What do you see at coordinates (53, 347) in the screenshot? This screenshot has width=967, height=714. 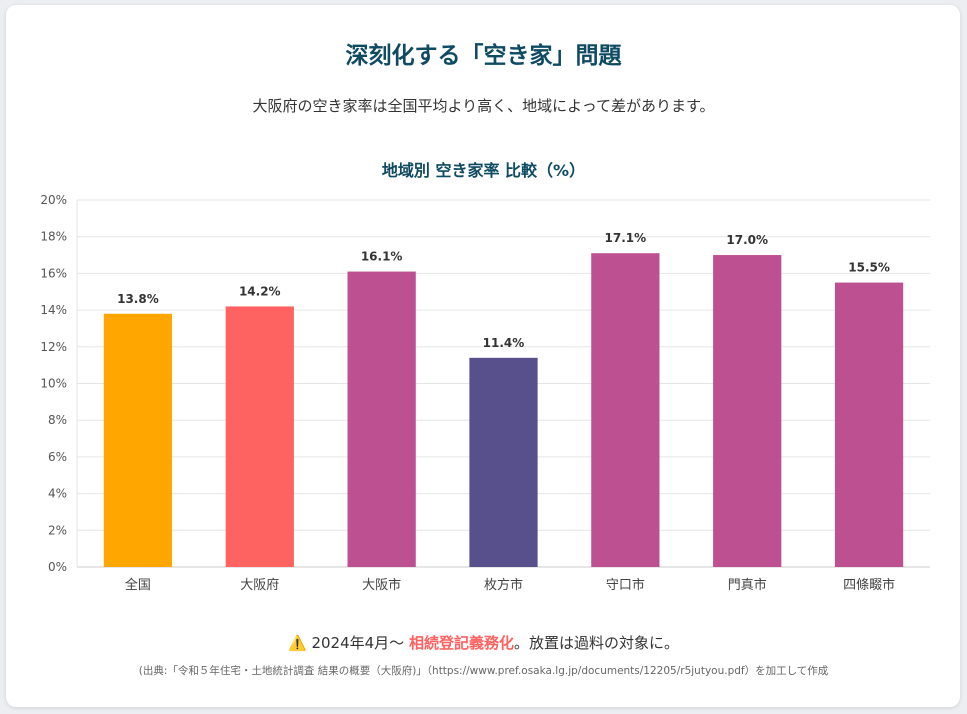 I see `y-tick-label: 12%` at bounding box center [53, 347].